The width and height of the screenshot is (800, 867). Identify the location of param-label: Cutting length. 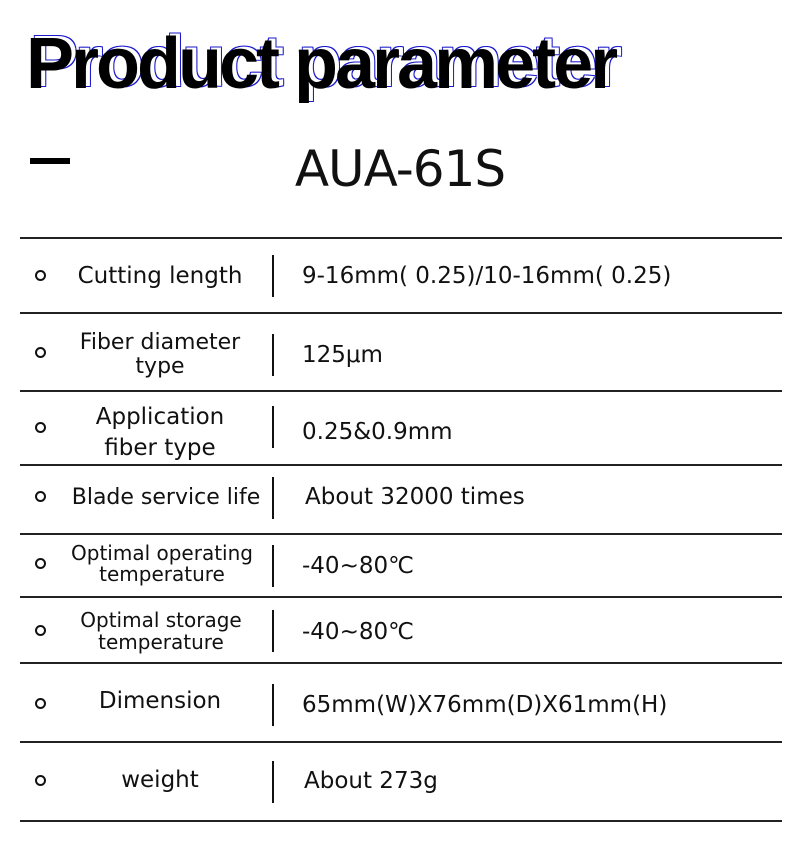
(160, 276).